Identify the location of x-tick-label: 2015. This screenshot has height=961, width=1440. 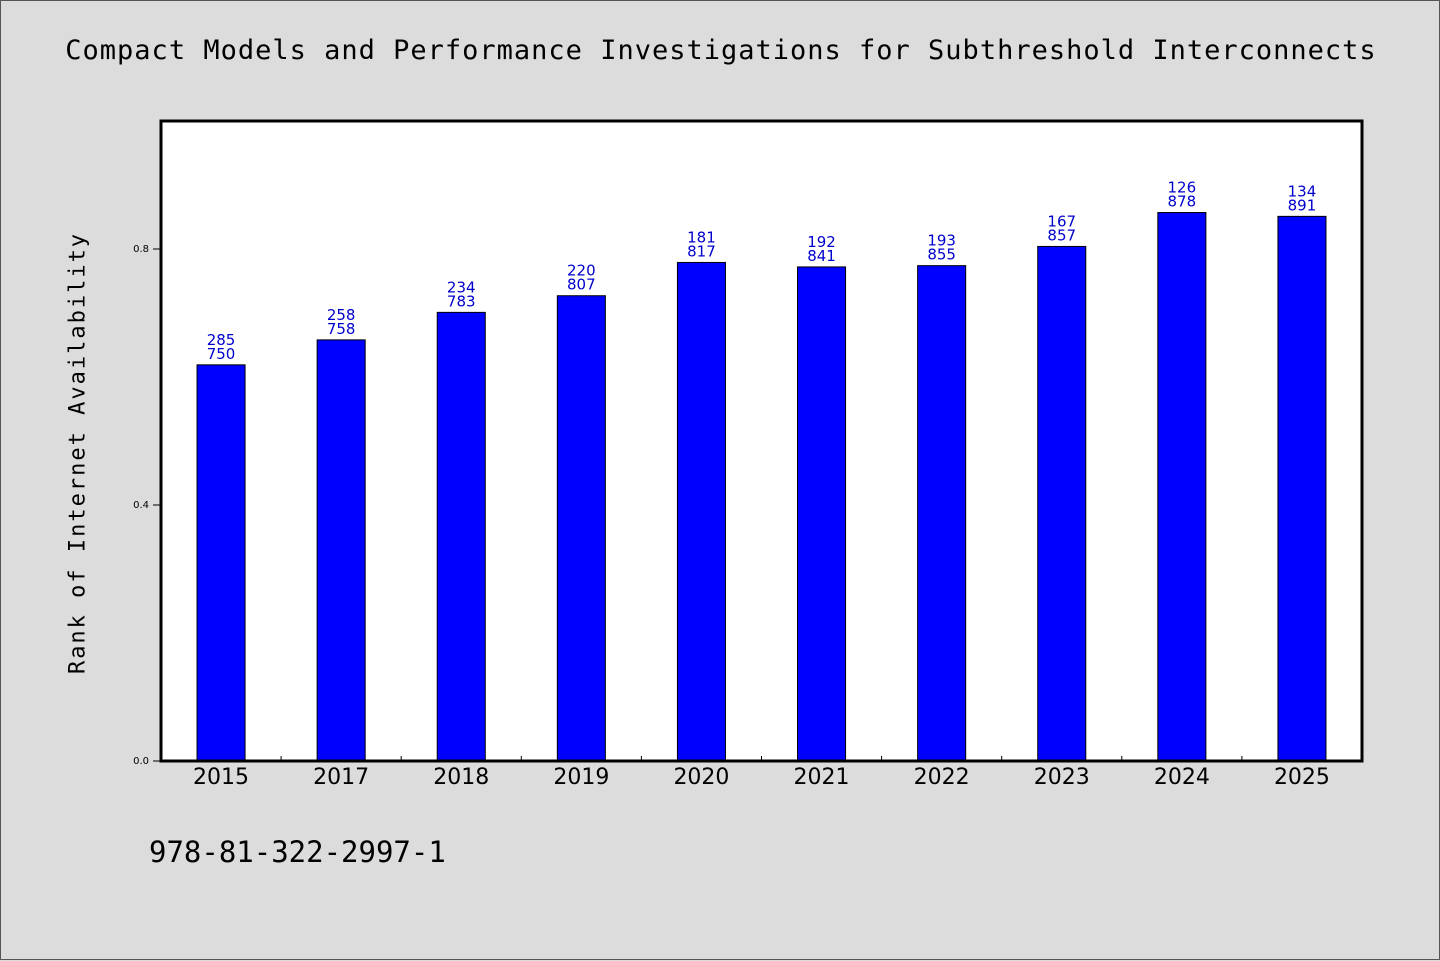
(221, 777).